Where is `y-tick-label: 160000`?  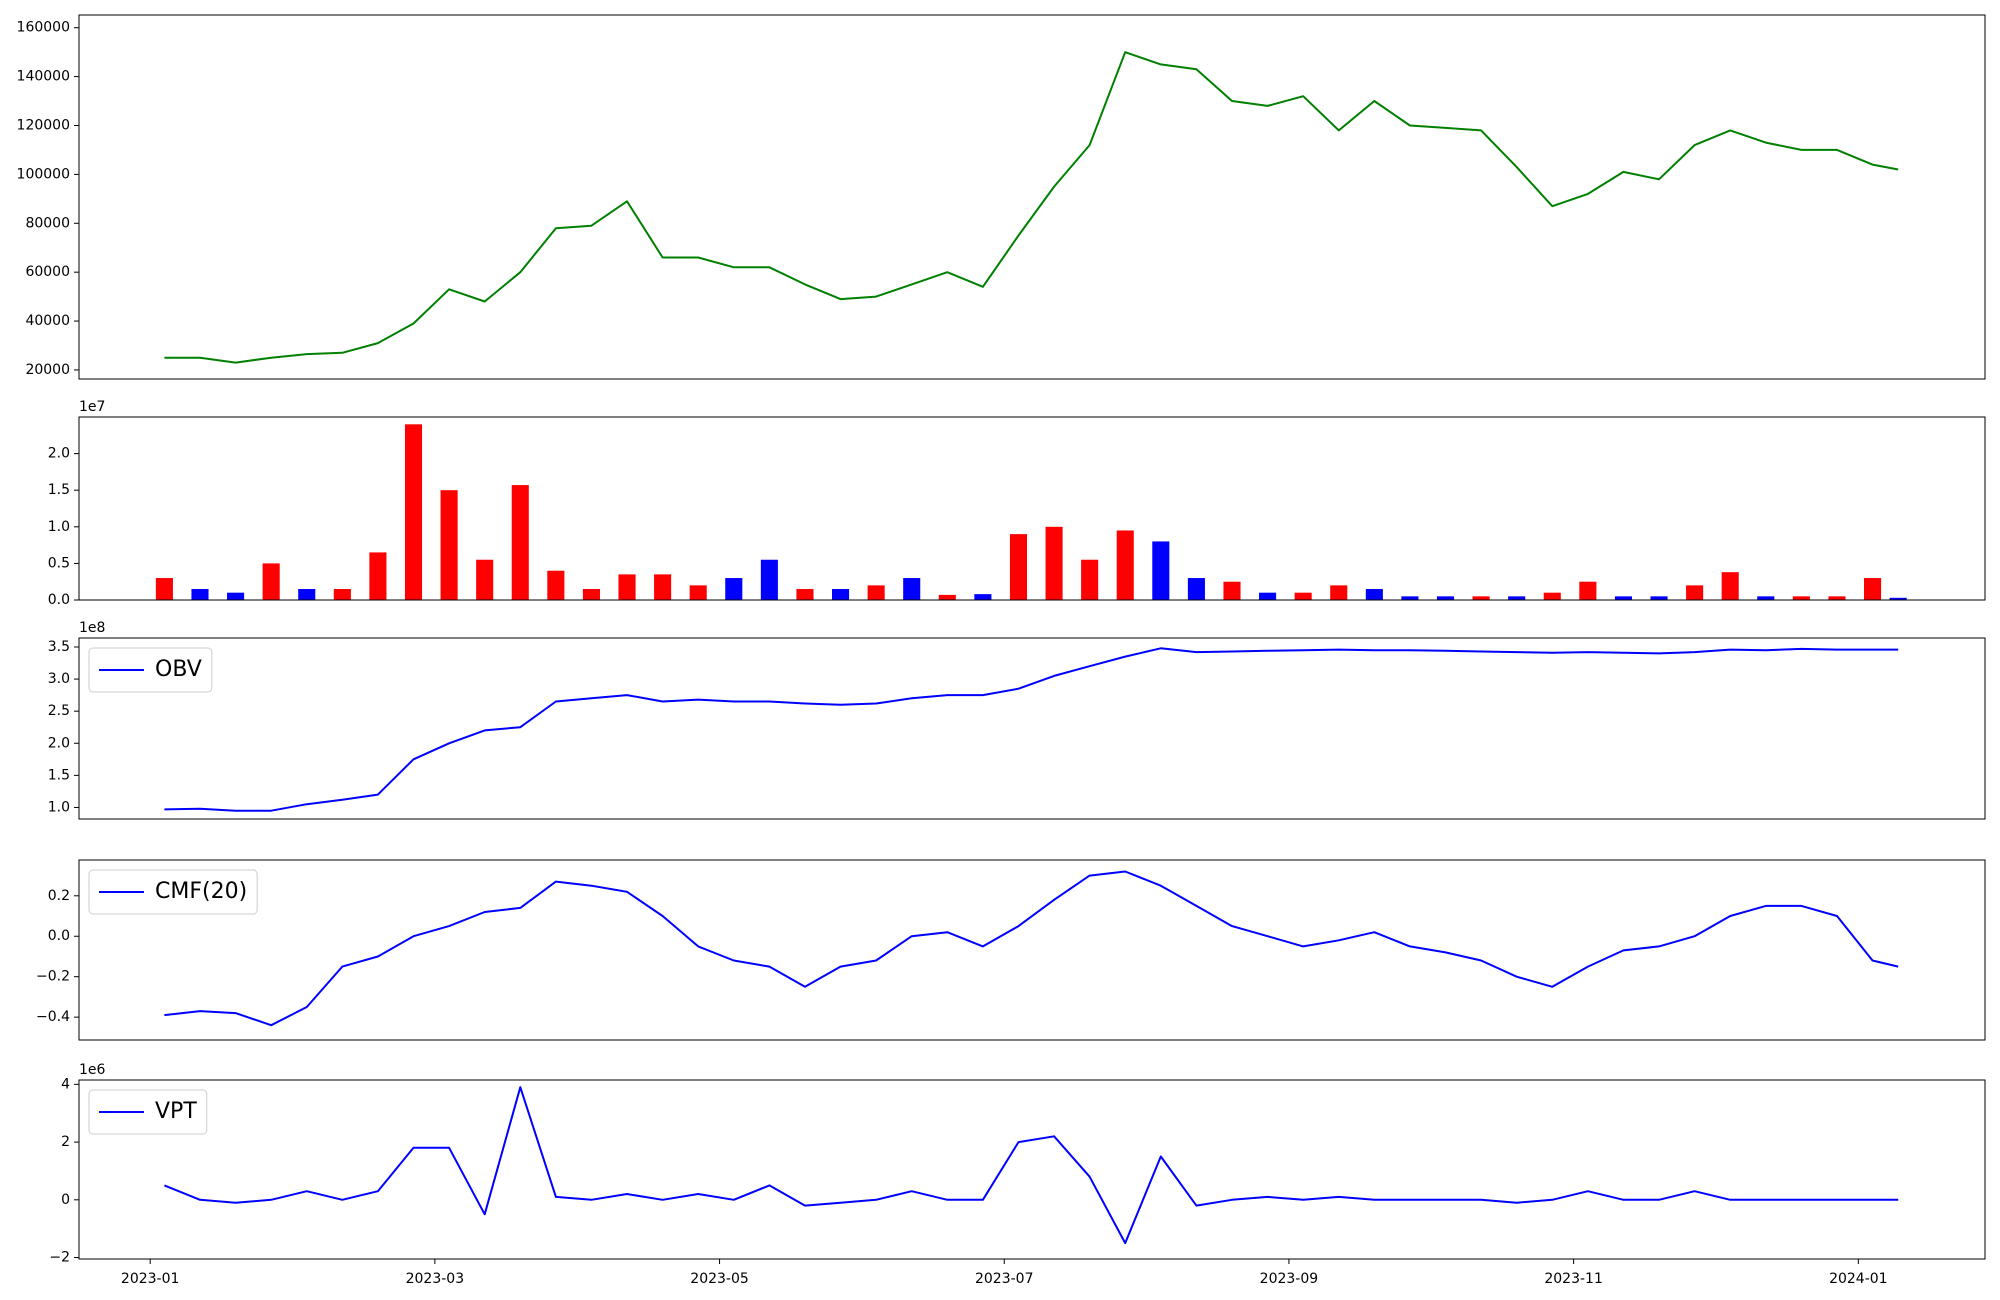 y-tick-label: 160000 is located at coordinates (43, 28).